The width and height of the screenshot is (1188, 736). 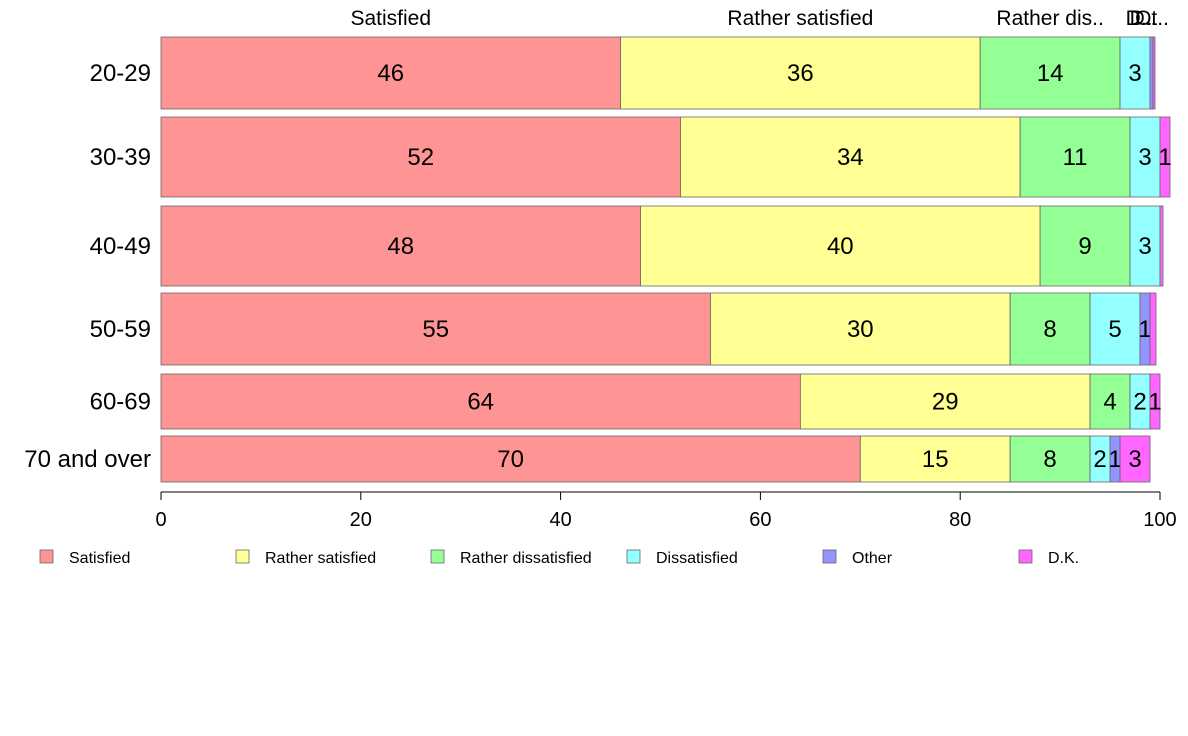 What do you see at coordinates (960, 520) in the screenshot?
I see `x-tick-label: 80` at bounding box center [960, 520].